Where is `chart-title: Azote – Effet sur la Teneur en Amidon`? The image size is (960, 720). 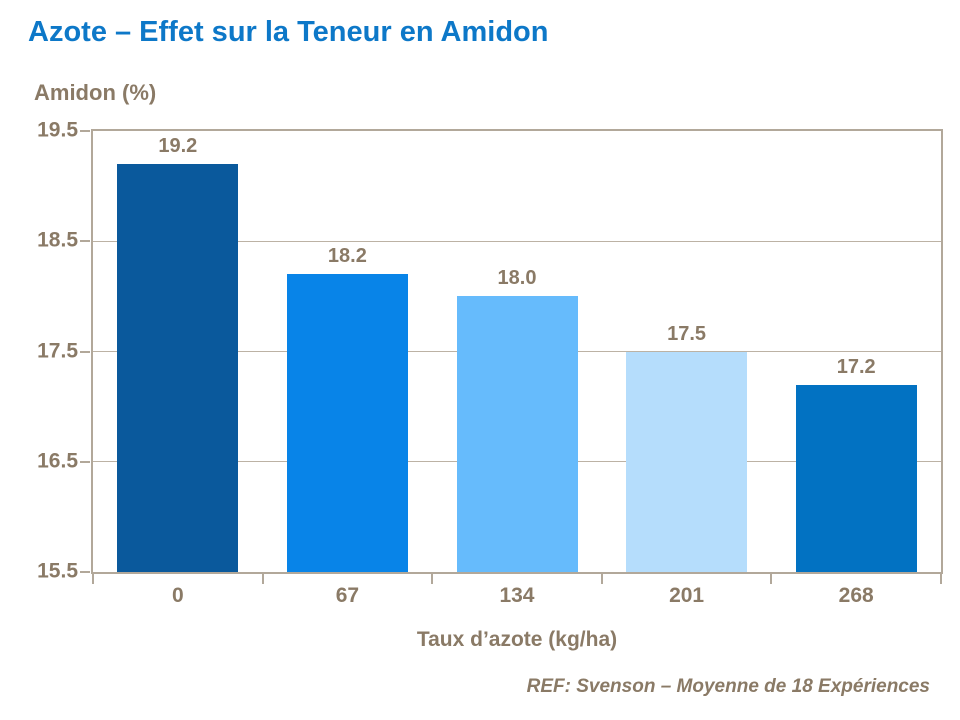
chart-title: Azote – Effet sur la Teneur en Amidon is located at coordinates (288, 32).